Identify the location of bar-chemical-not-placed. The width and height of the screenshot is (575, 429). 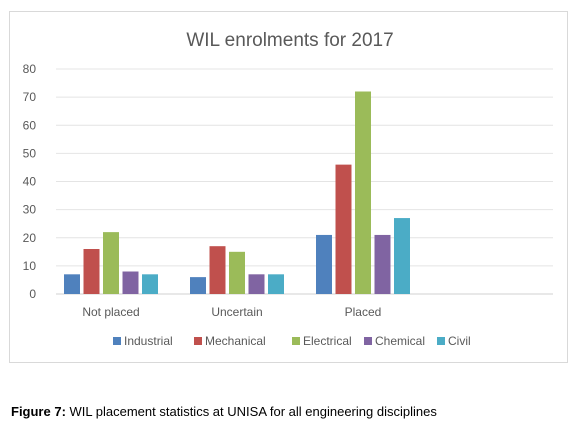
(130, 282).